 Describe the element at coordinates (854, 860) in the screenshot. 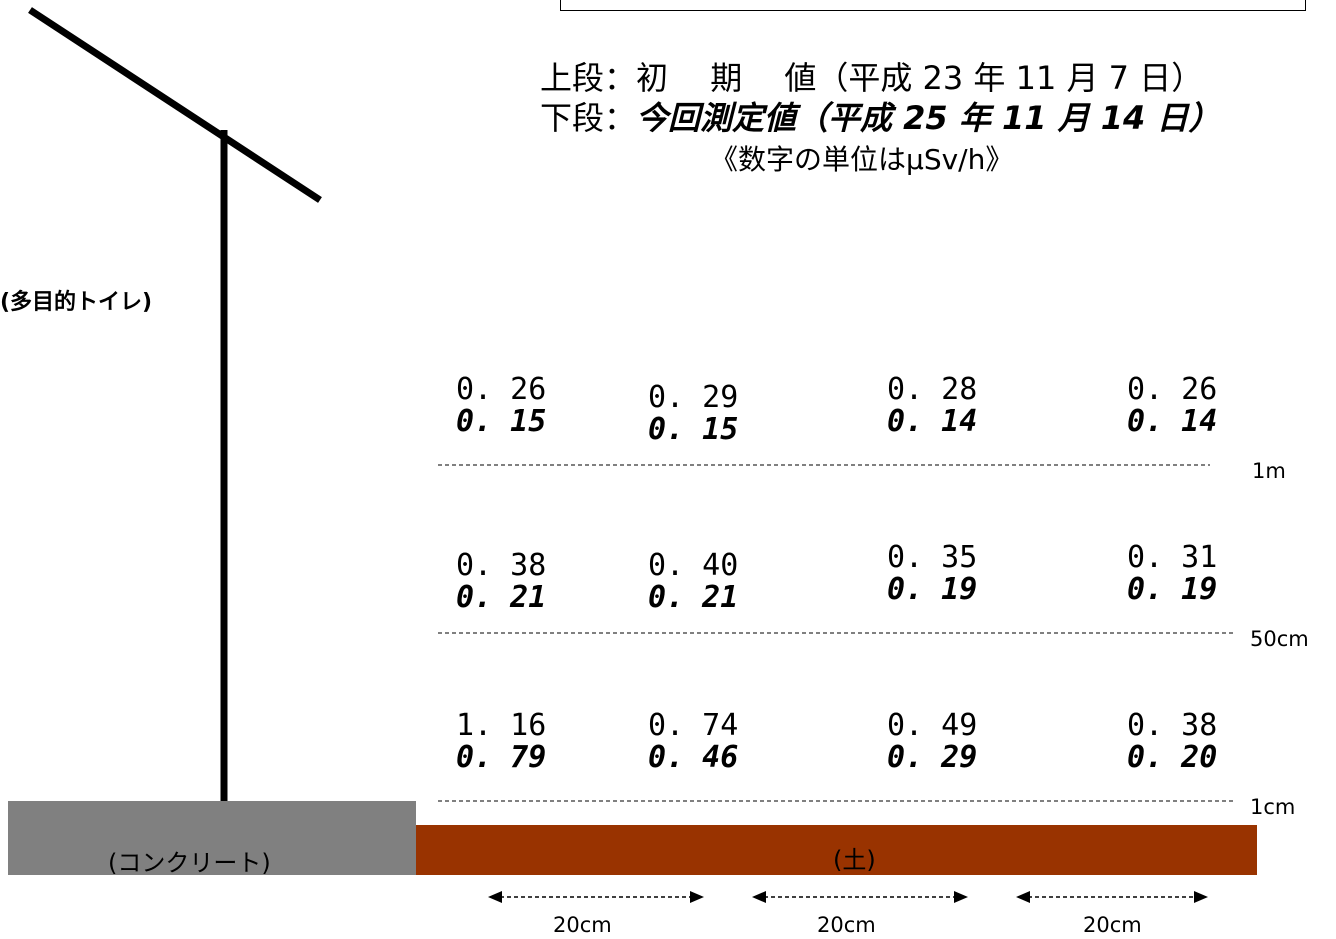

I see `soil-label: (土)` at that location.